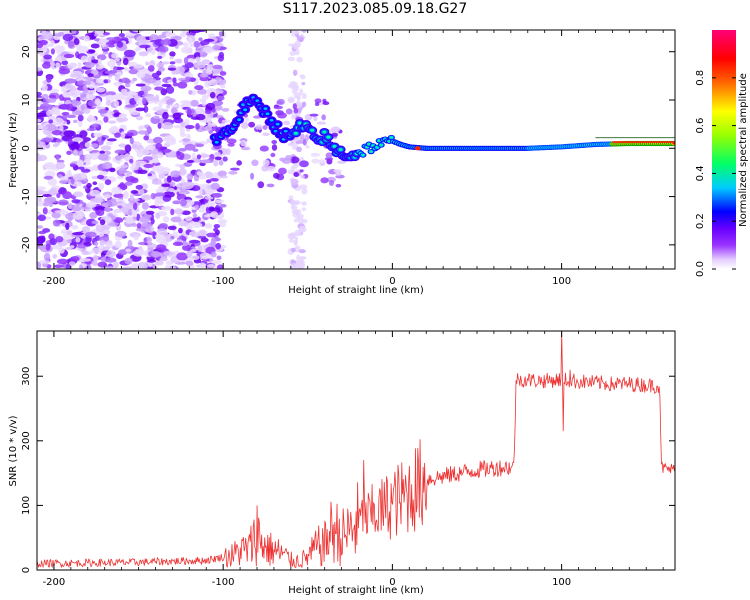 The image size is (750, 600). I want to click on snr-ytick-label: 300, so click(26, 376).